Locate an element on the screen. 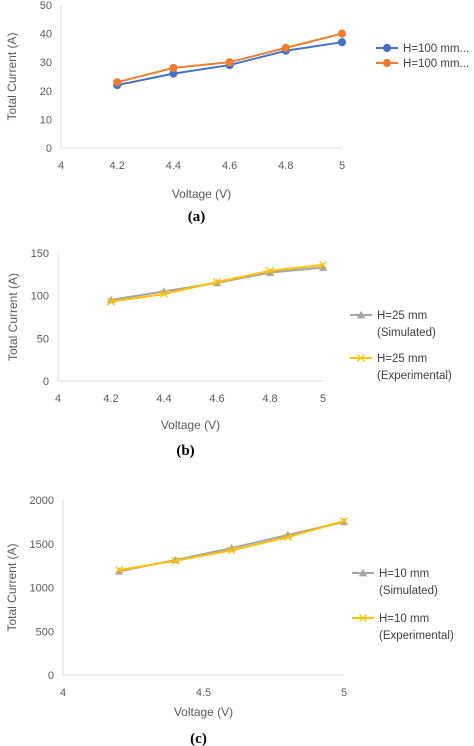 Image resolution: width=474 pixels, height=746 pixels. y-tick-label: 40 is located at coordinates (46, 35).